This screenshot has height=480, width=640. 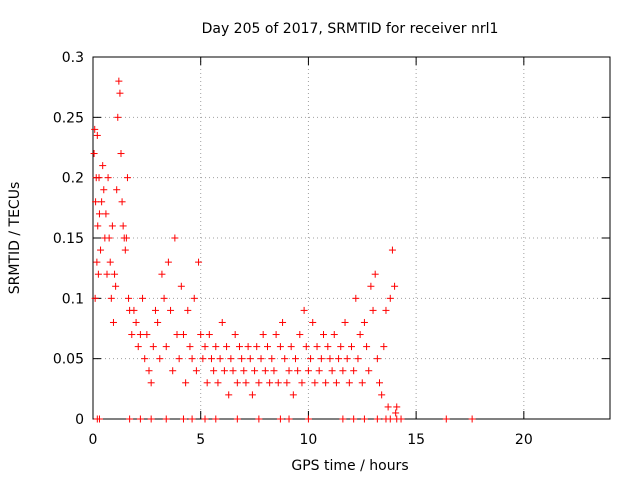 What do you see at coordinates (73, 58) in the screenshot?
I see `y-tick-label: 0.3` at bounding box center [73, 58].